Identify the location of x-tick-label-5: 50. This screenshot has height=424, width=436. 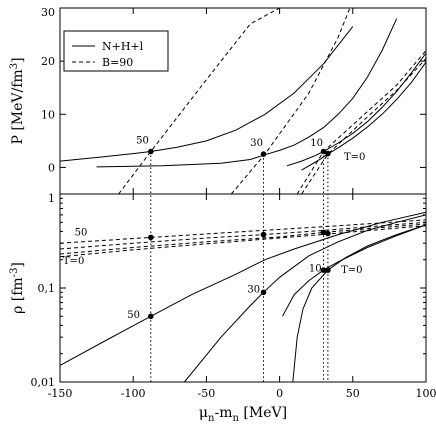
(353, 393).